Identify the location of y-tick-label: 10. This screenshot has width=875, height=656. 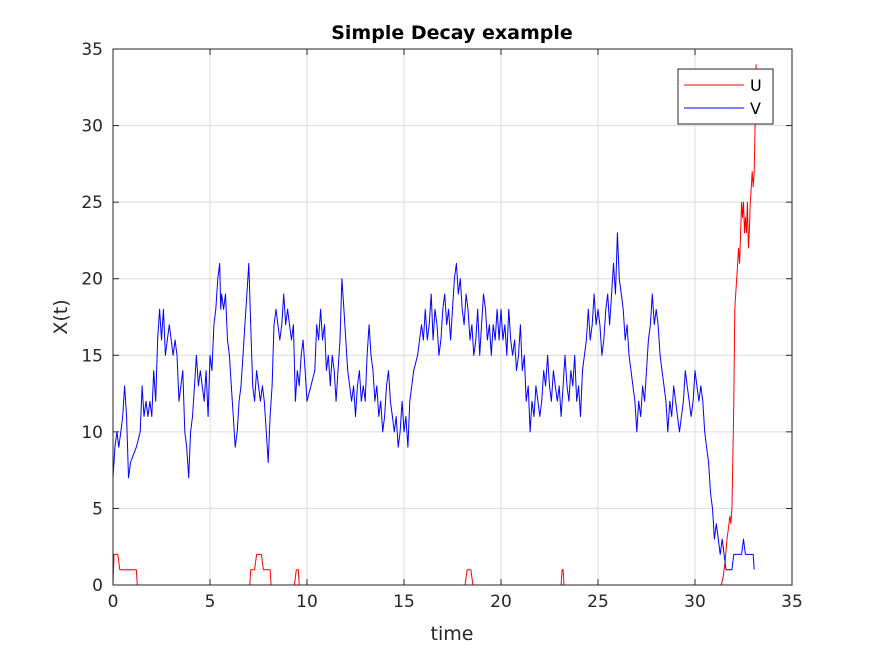
(92, 433).